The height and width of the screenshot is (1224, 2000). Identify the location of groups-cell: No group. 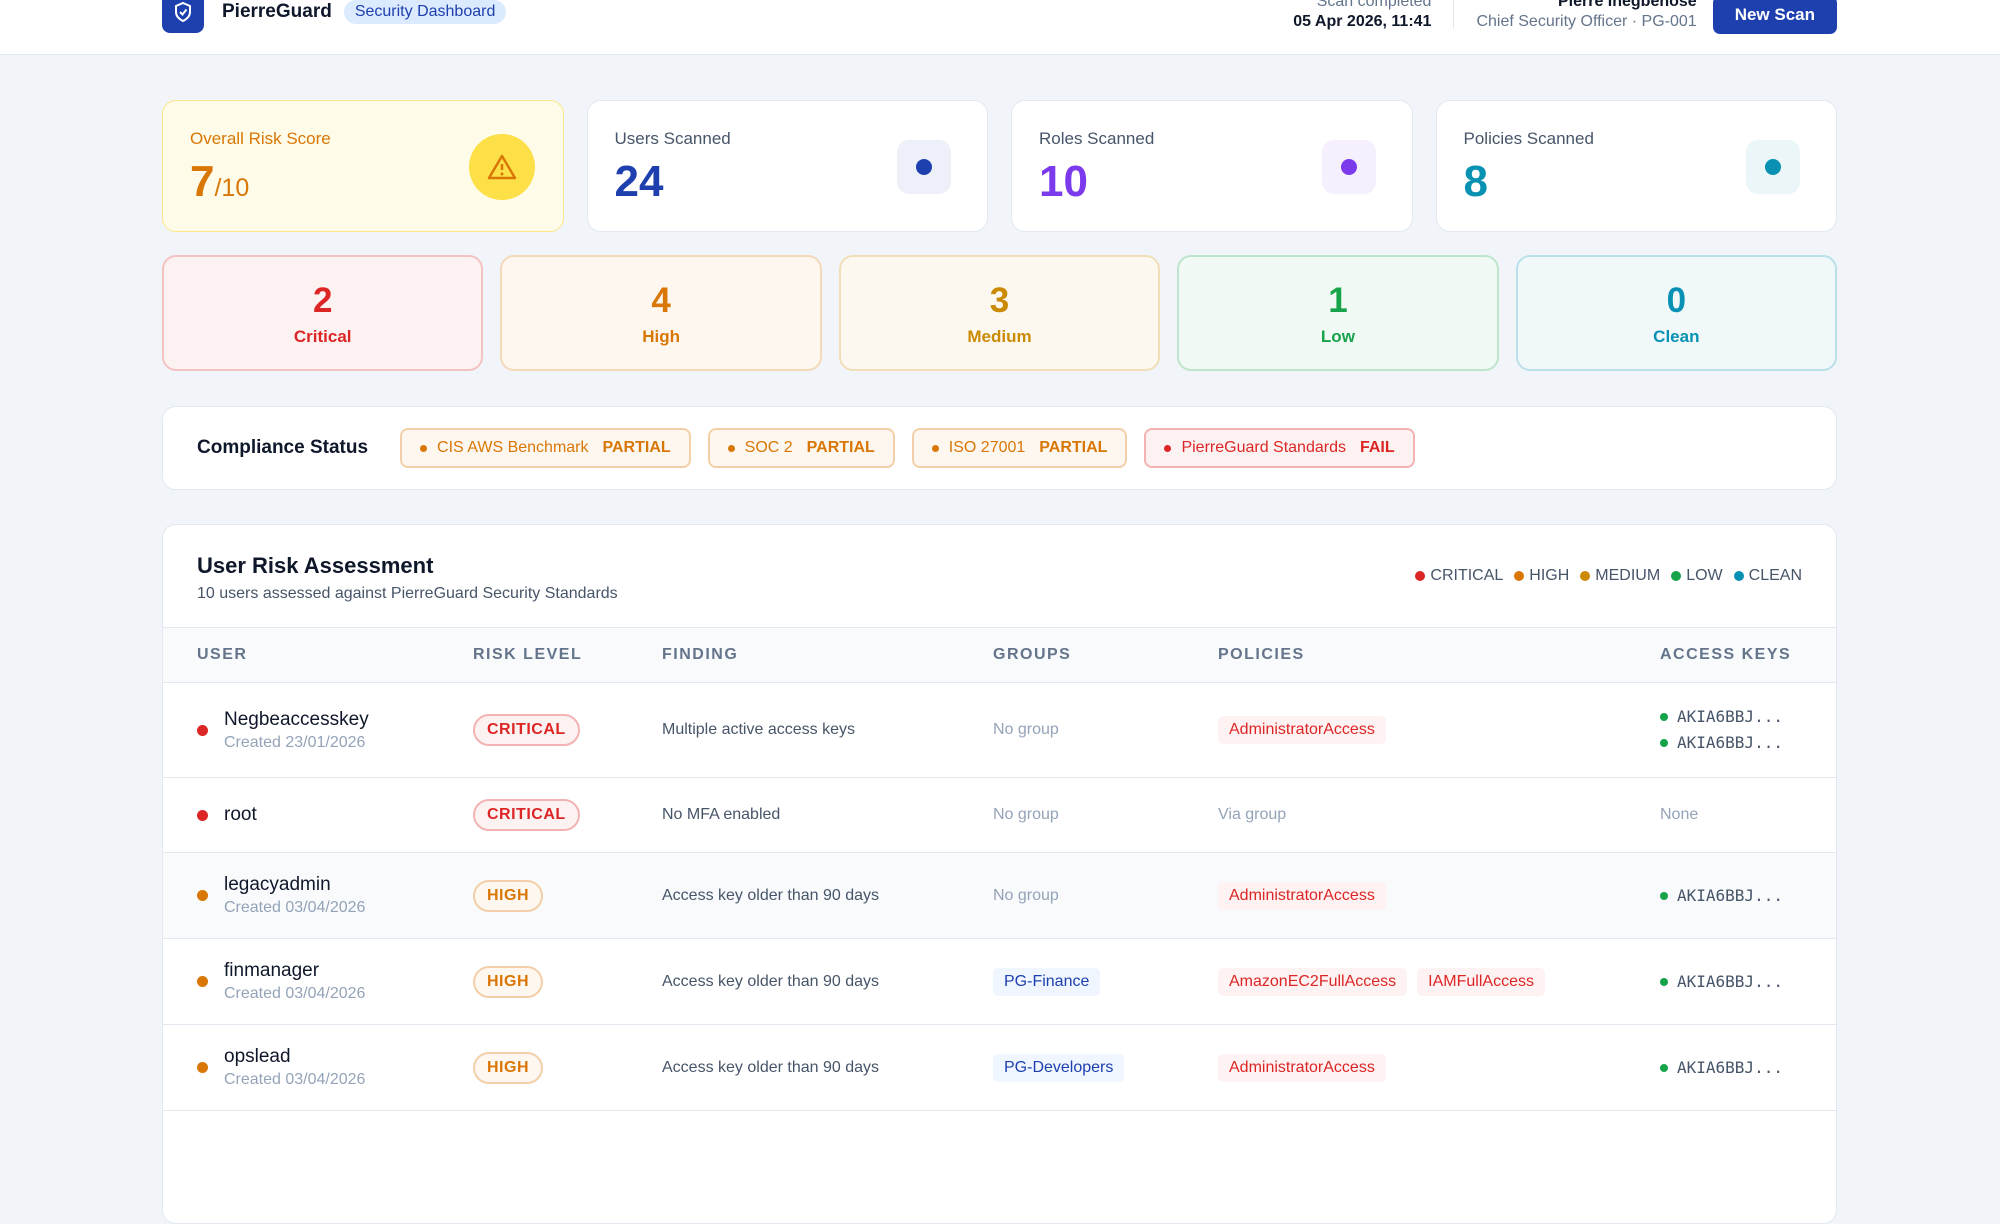
(1105, 815).